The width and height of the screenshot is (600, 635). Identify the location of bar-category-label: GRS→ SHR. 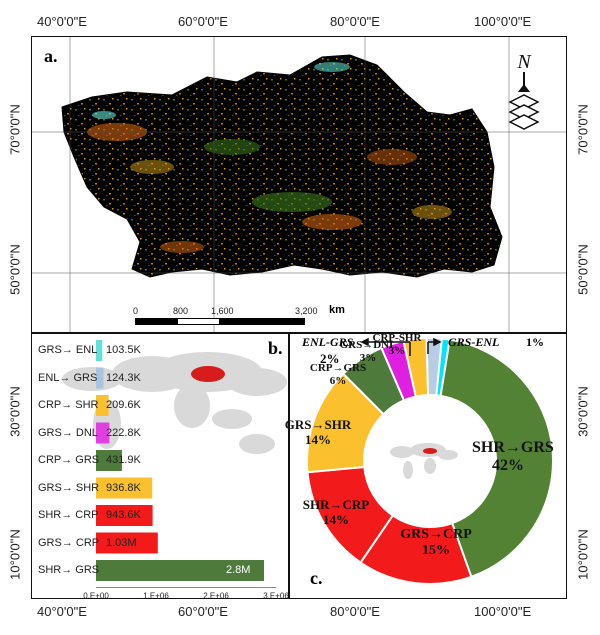
(69, 487).